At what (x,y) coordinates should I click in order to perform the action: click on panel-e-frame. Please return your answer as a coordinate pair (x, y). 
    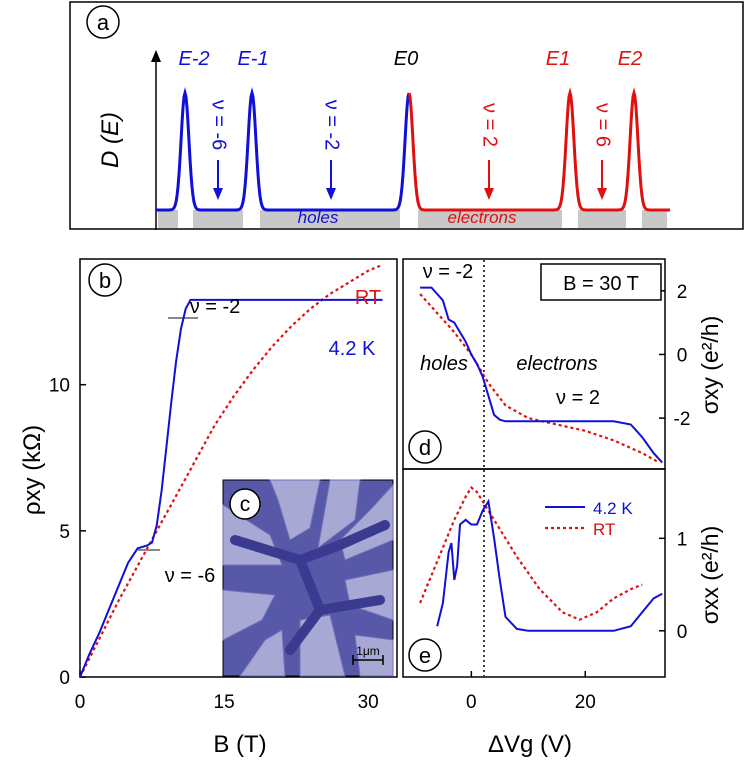
    Looking at the image, I should click on (534, 573).